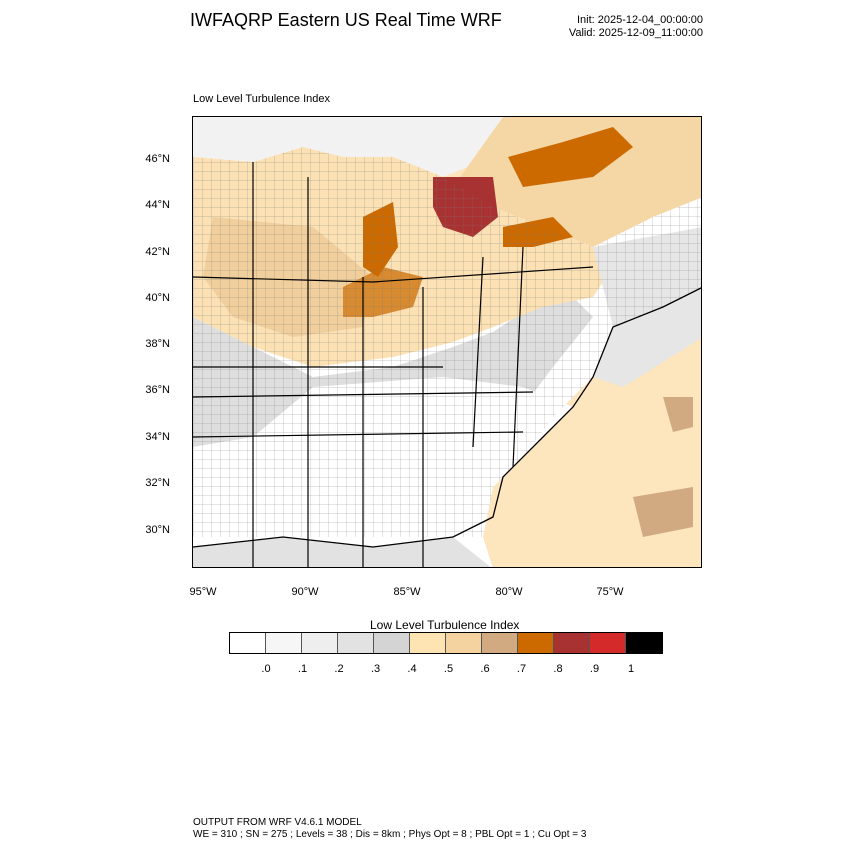 The height and width of the screenshot is (850, 850). I want to click on lat-label: 36°N, so click(157, 390).